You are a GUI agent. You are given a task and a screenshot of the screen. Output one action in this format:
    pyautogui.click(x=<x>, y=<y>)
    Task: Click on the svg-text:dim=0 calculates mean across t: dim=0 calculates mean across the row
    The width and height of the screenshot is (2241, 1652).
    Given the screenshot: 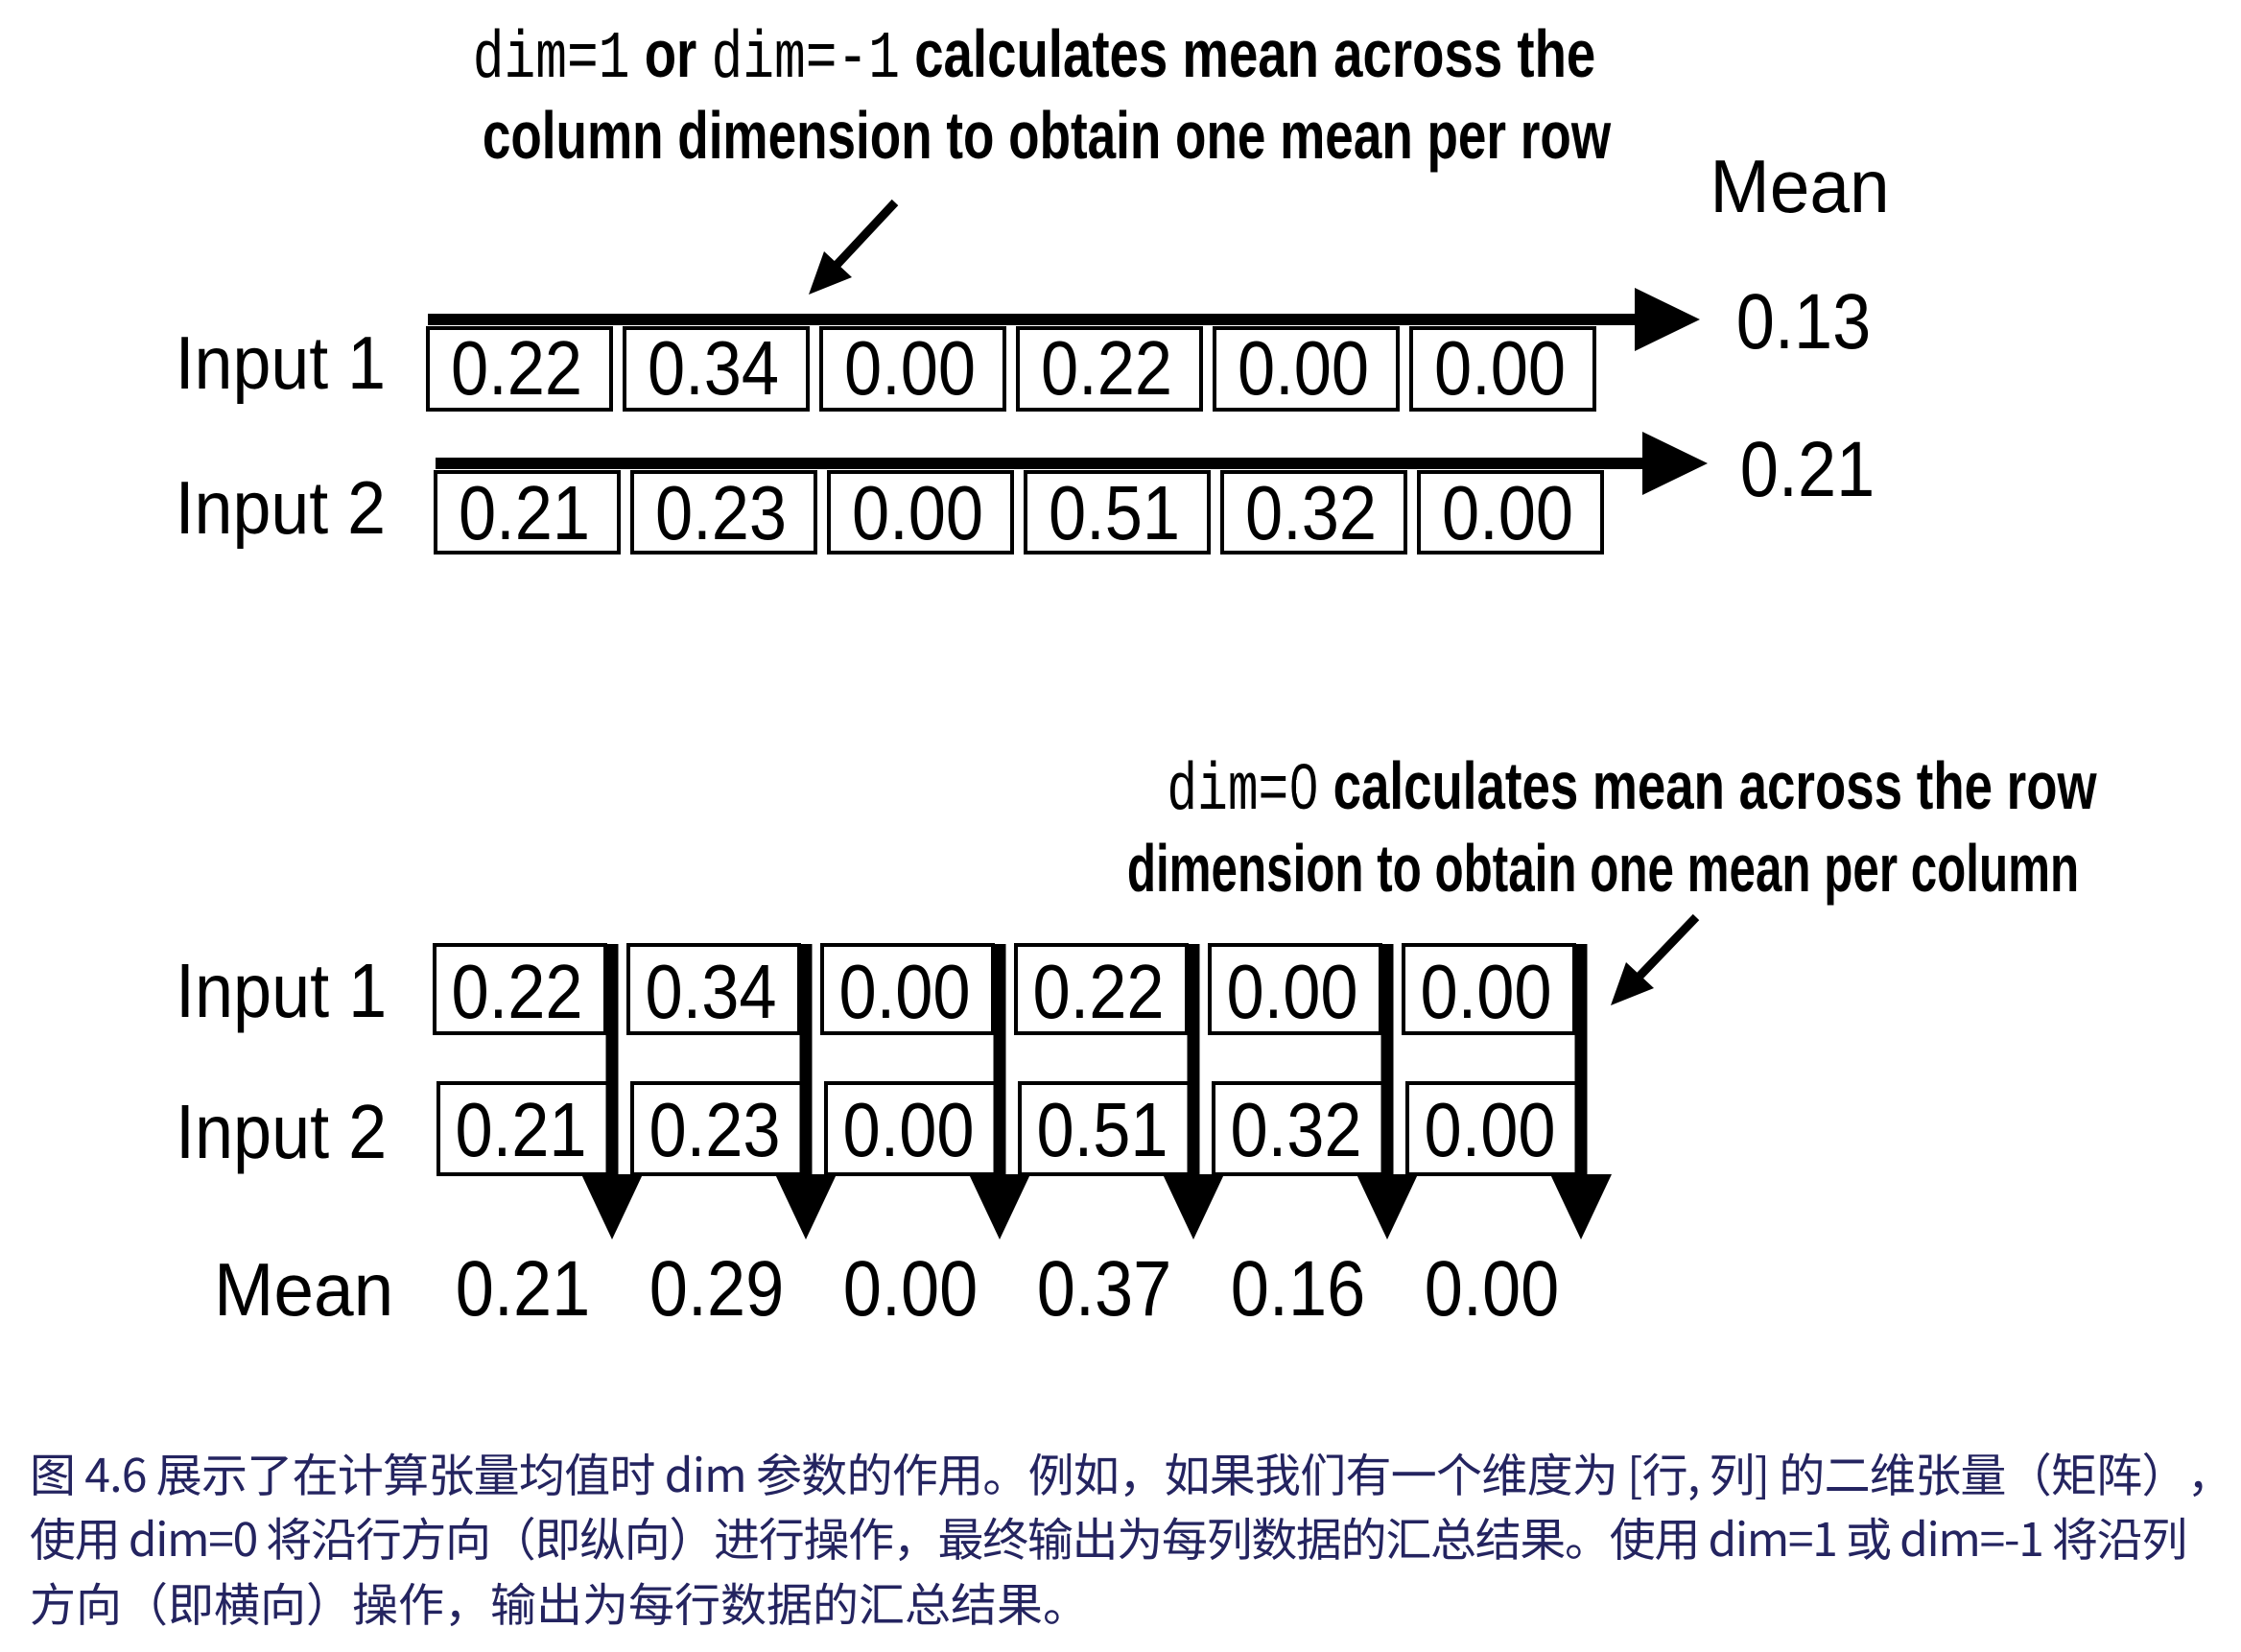 What is the action you would take?
    pyautogui.click(x=1632, y=789)
    